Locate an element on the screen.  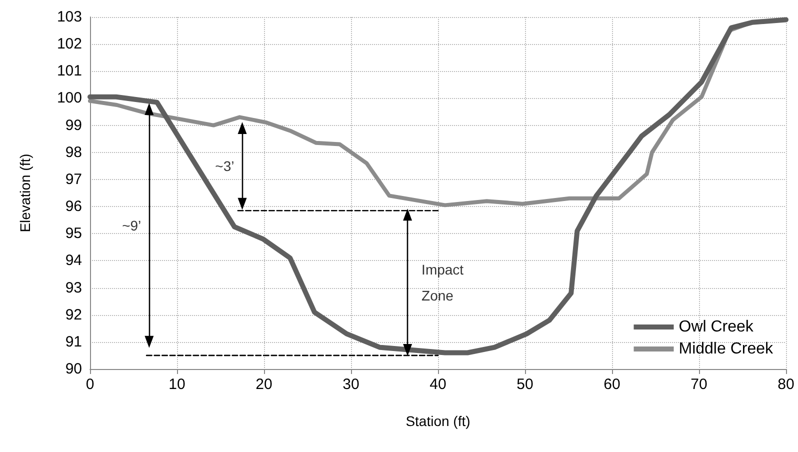
y-tick-label: 92 is located at coordinates (73, 315).